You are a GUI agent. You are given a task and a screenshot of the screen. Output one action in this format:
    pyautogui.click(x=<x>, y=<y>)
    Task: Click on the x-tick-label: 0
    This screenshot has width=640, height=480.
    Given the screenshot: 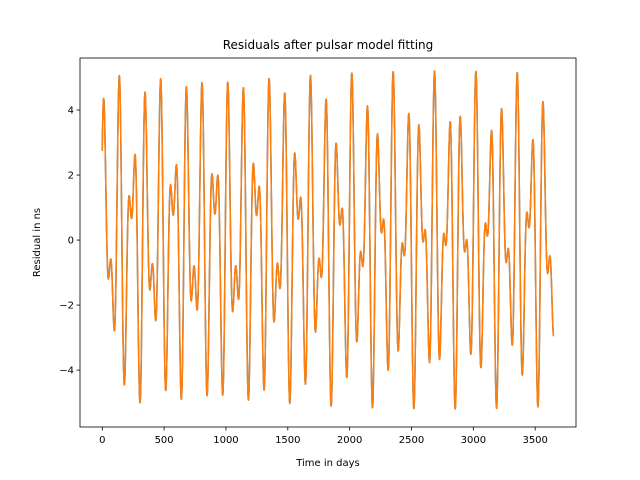 What is the action you would take?
    pyautogui.click(x=102, y=440)
    